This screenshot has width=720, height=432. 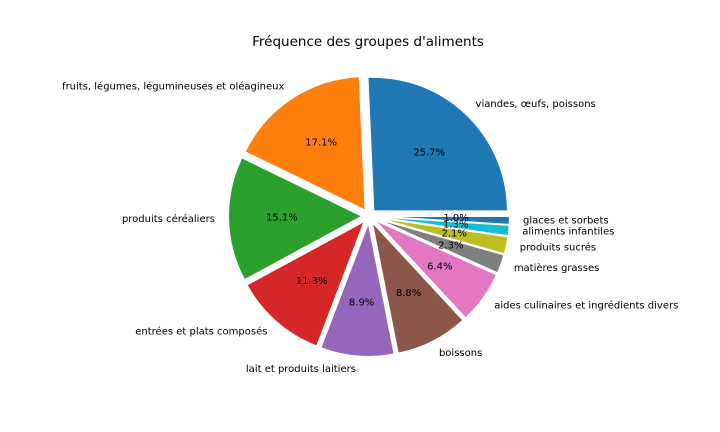 What do you see at coordinates (168, 219) in the screenshot?
I see `slice-label-produits-cerealiers: produits céréaliers` at bounding box center [168, 219].